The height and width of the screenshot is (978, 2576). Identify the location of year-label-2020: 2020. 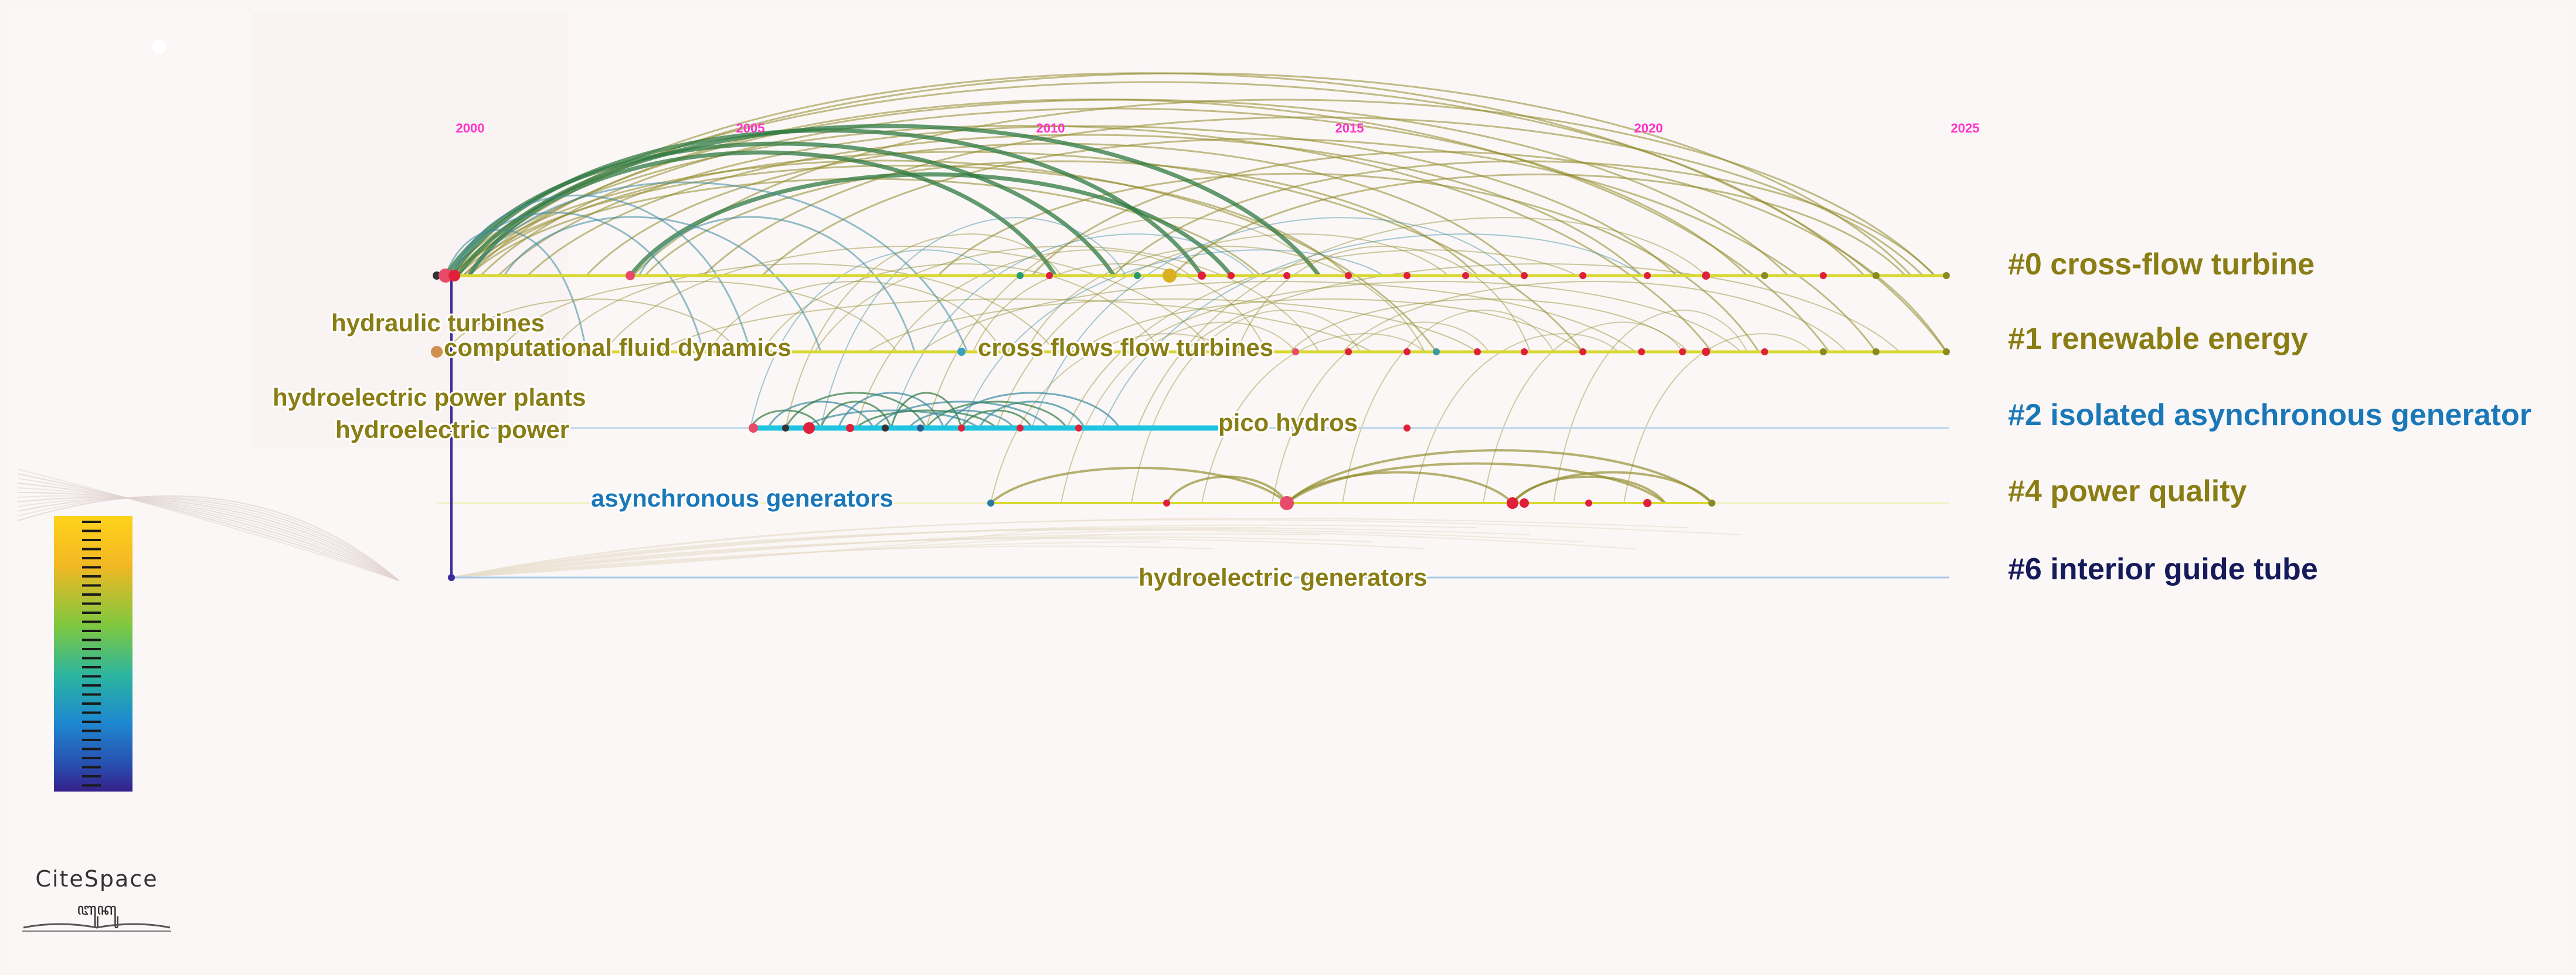
(1649, 128).